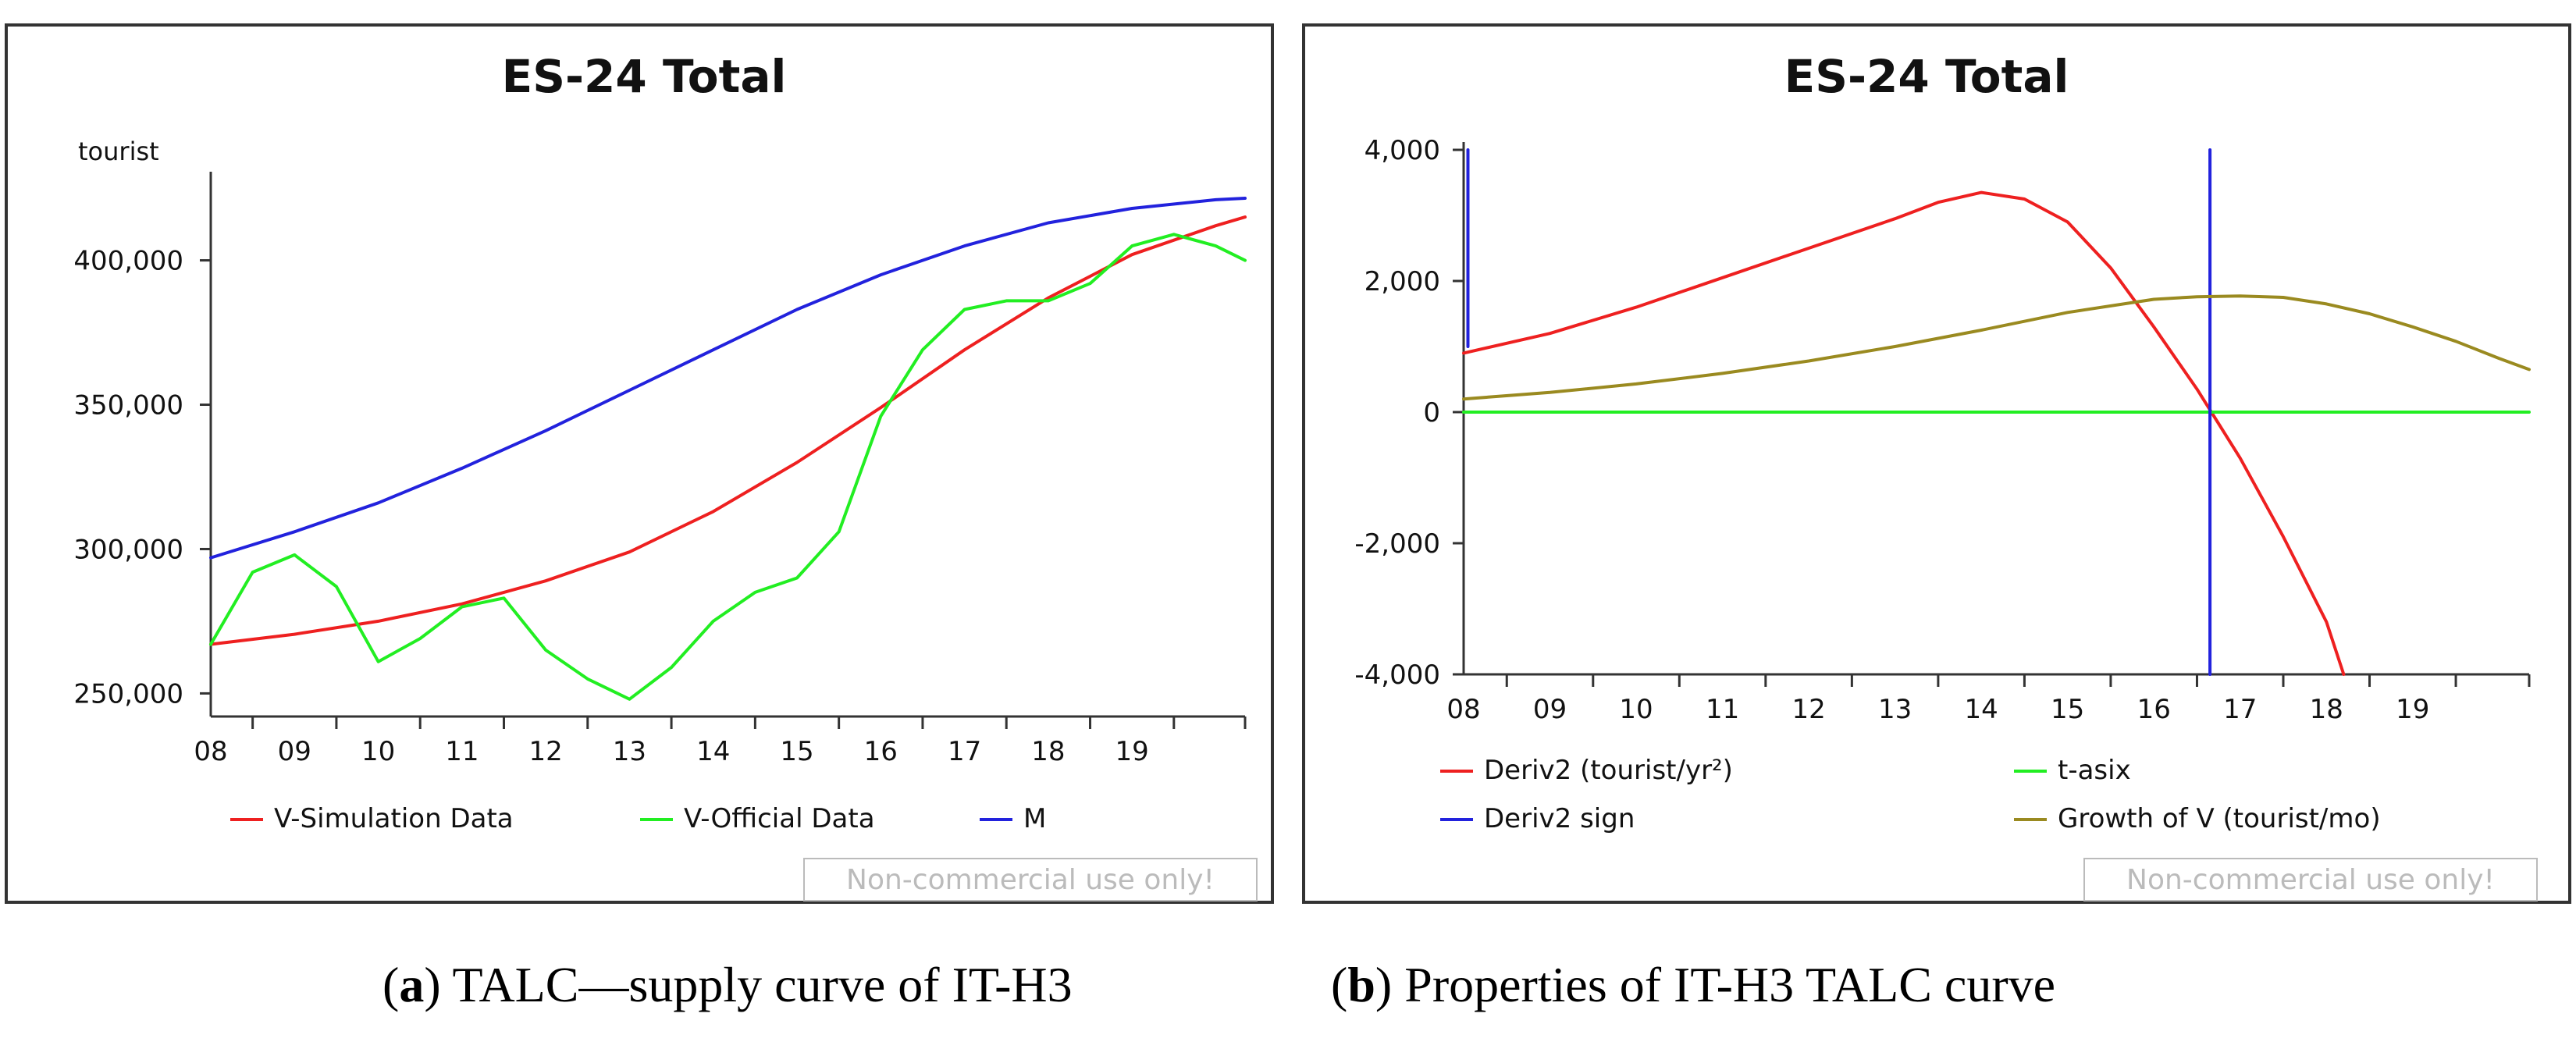  I want to click on caption-b-open: (, so click(1339, 984).